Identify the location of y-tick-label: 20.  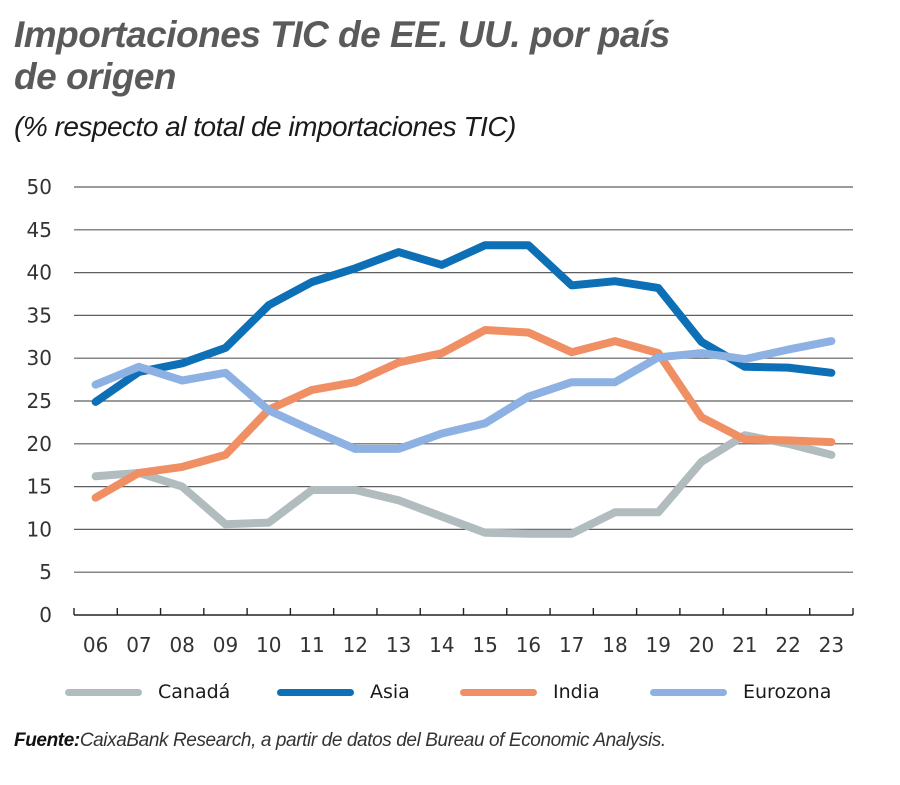
(39, 444).